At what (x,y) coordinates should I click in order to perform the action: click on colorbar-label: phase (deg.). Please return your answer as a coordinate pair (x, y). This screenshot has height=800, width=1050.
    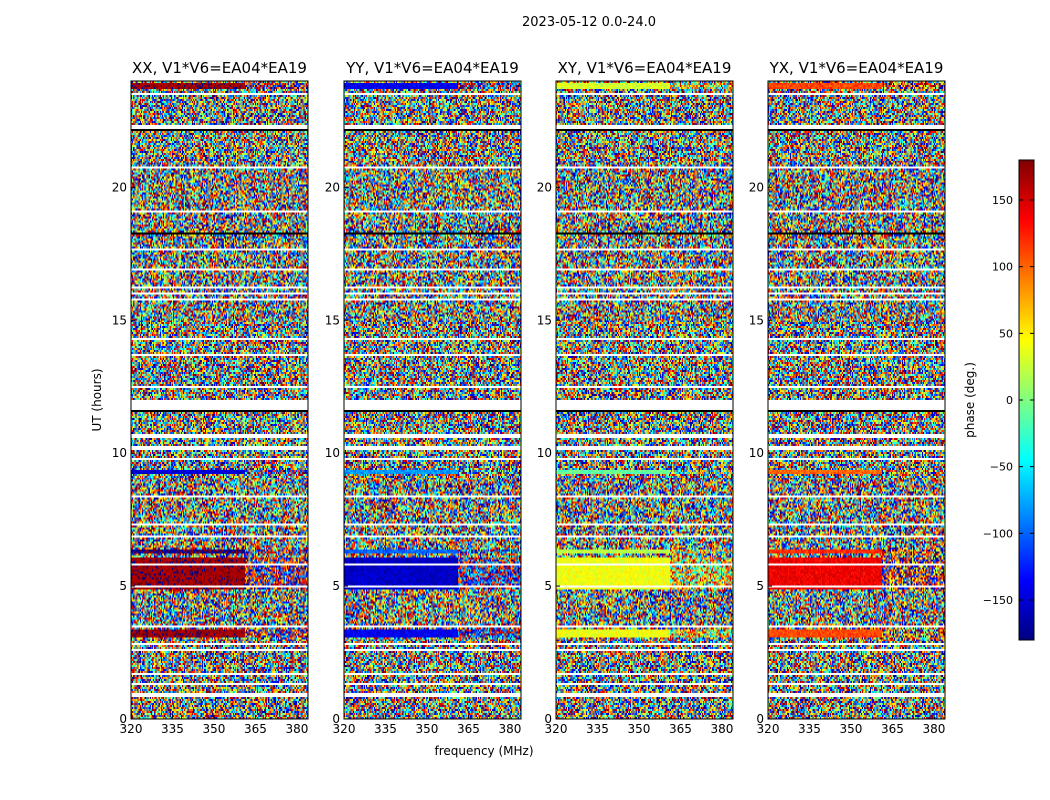
    Looking at the image, I should click on (970, 400).